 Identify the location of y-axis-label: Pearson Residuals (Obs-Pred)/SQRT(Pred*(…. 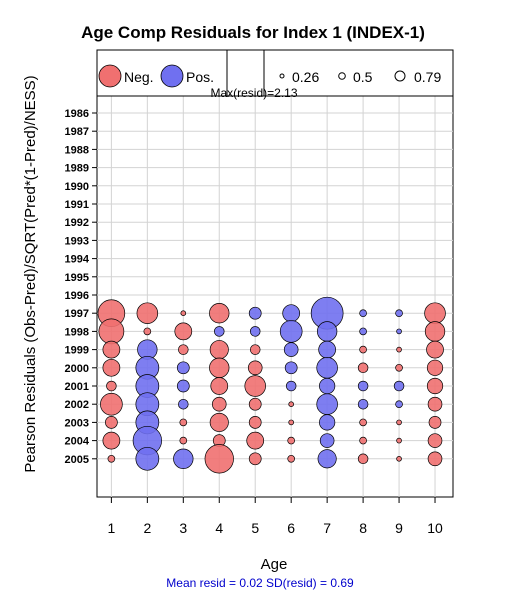
(30, 273).